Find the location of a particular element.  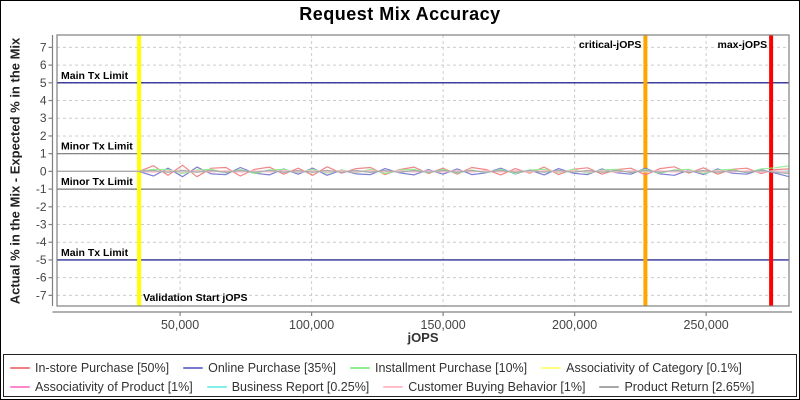

y-tick-label: 5 is located at coordinates (43, 83).